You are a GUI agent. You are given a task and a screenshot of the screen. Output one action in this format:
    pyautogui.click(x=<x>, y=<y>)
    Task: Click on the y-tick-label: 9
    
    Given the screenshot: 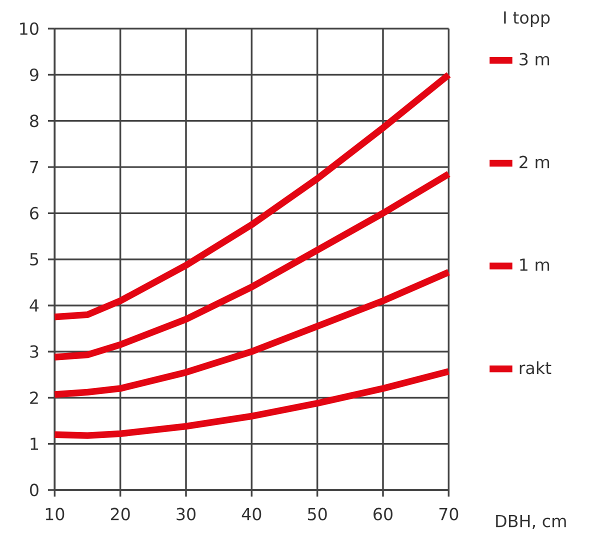 What is the action you would take?
    pyautogui.click(x=34, y=75)
    